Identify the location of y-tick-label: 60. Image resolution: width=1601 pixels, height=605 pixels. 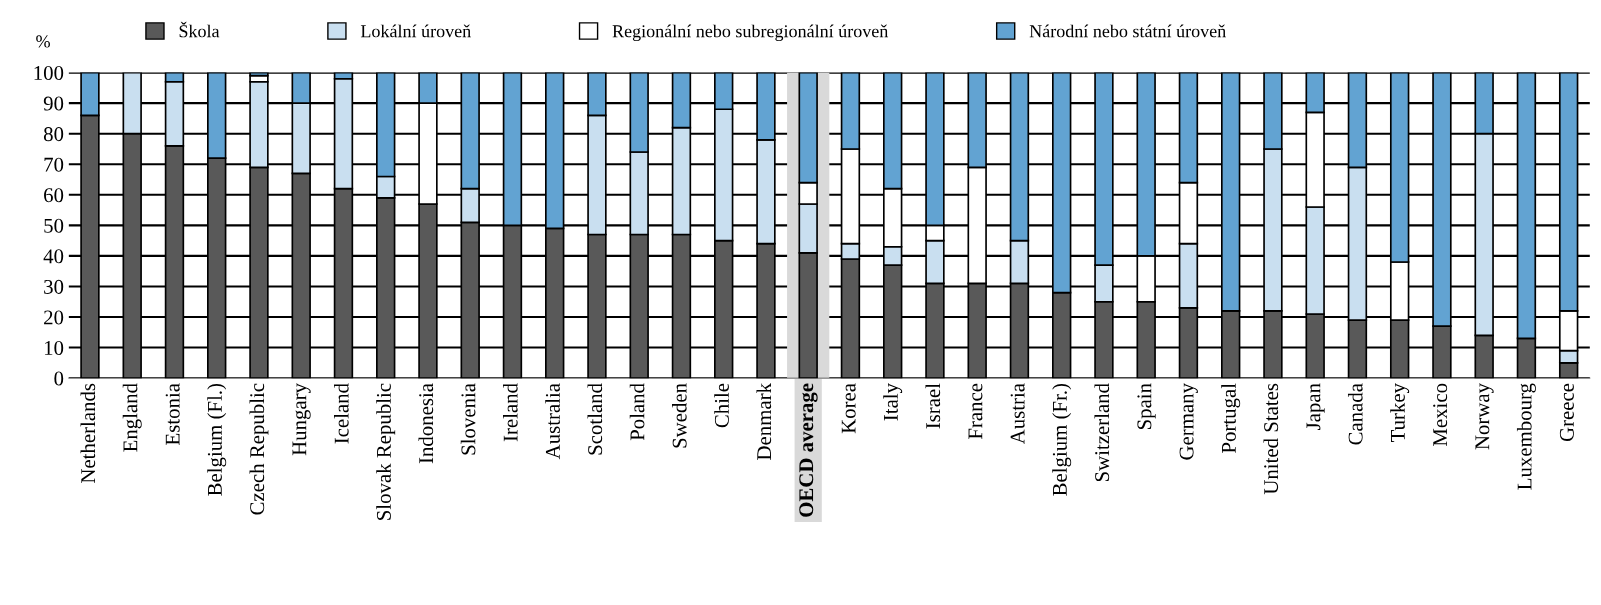
(54, 195).